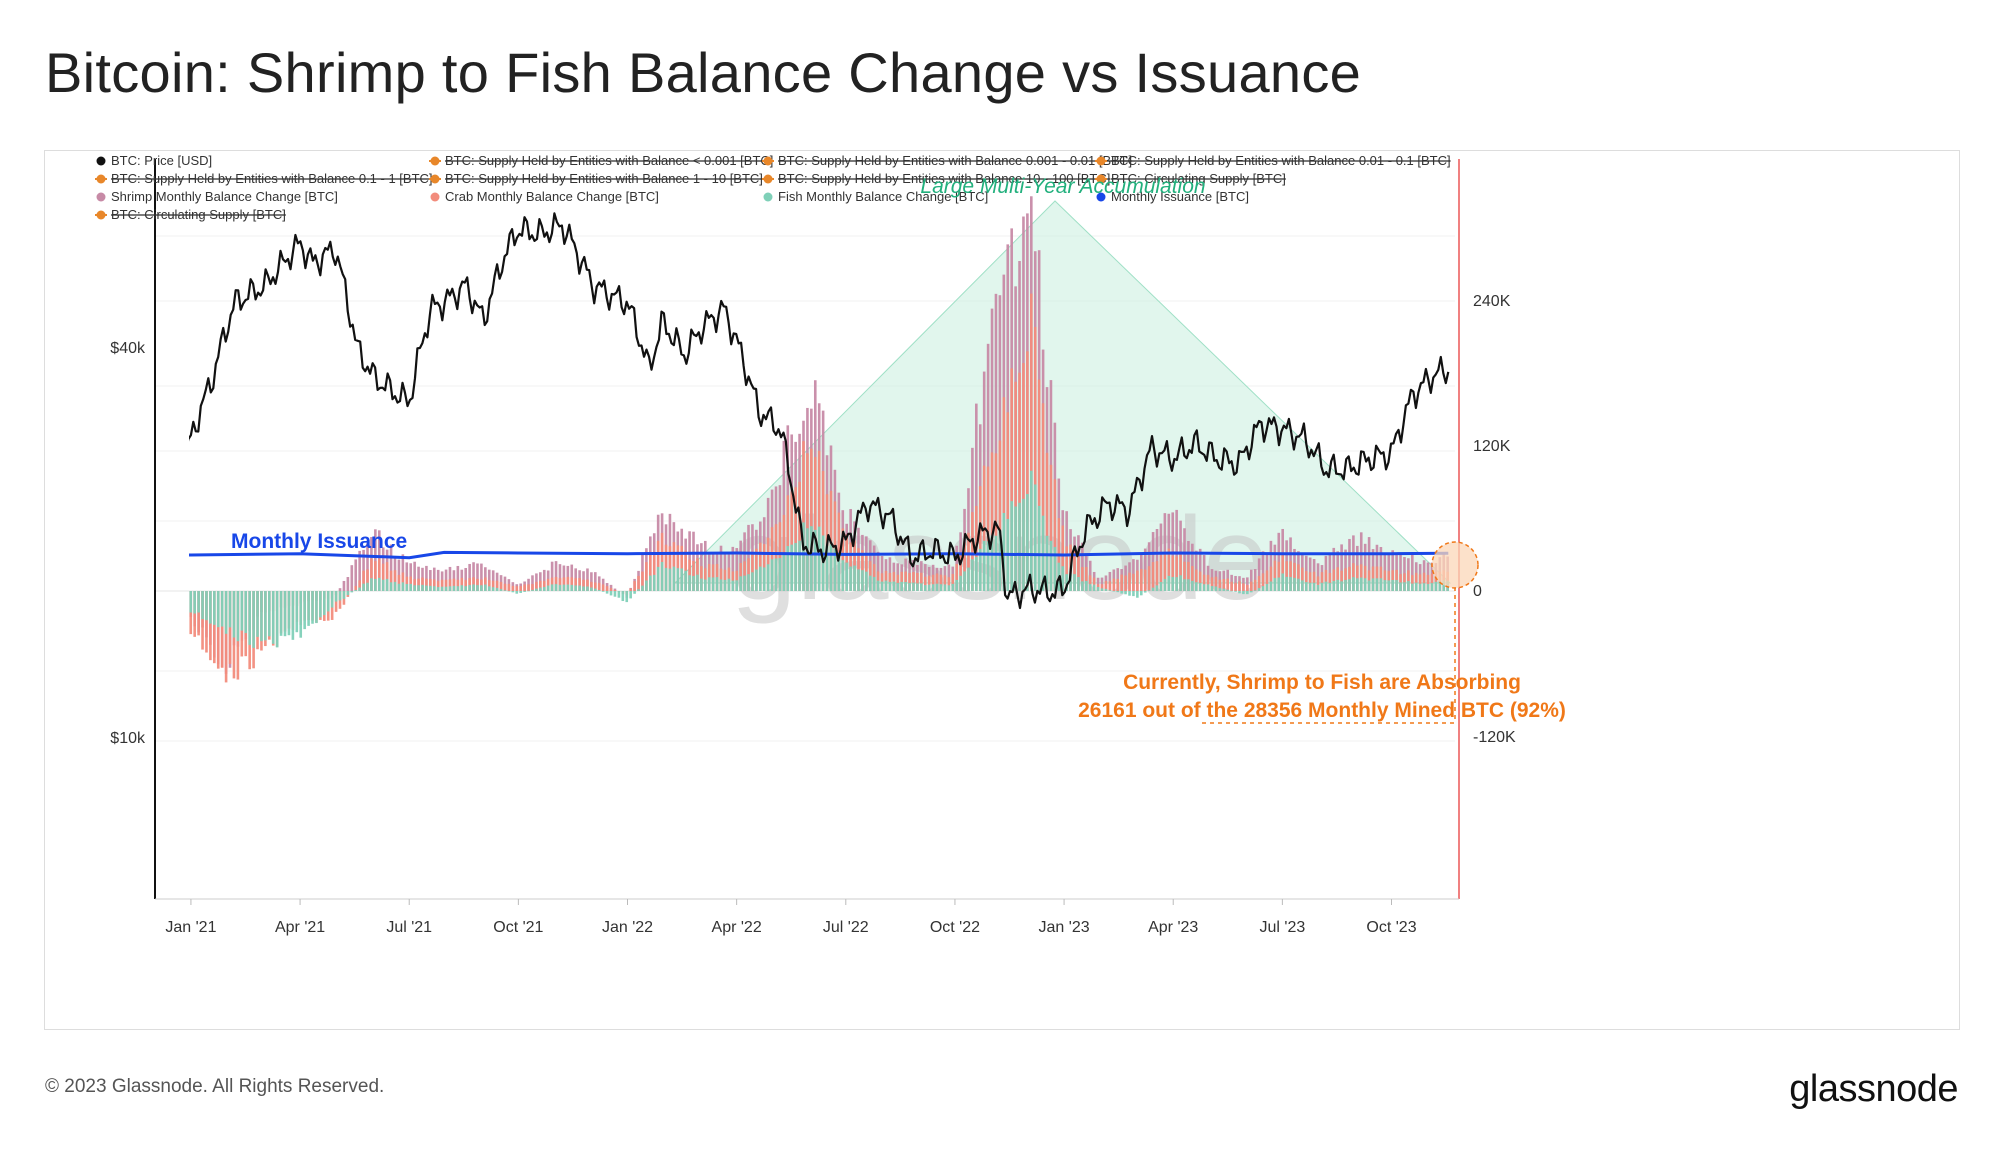 This screenshot has width=2000, height=1152. What do you see at coordinates (876, 196) in the screenshot?
I see `legend-item: Fish Monthly Balance Change [BTC]` at bounding box center [876, 196].